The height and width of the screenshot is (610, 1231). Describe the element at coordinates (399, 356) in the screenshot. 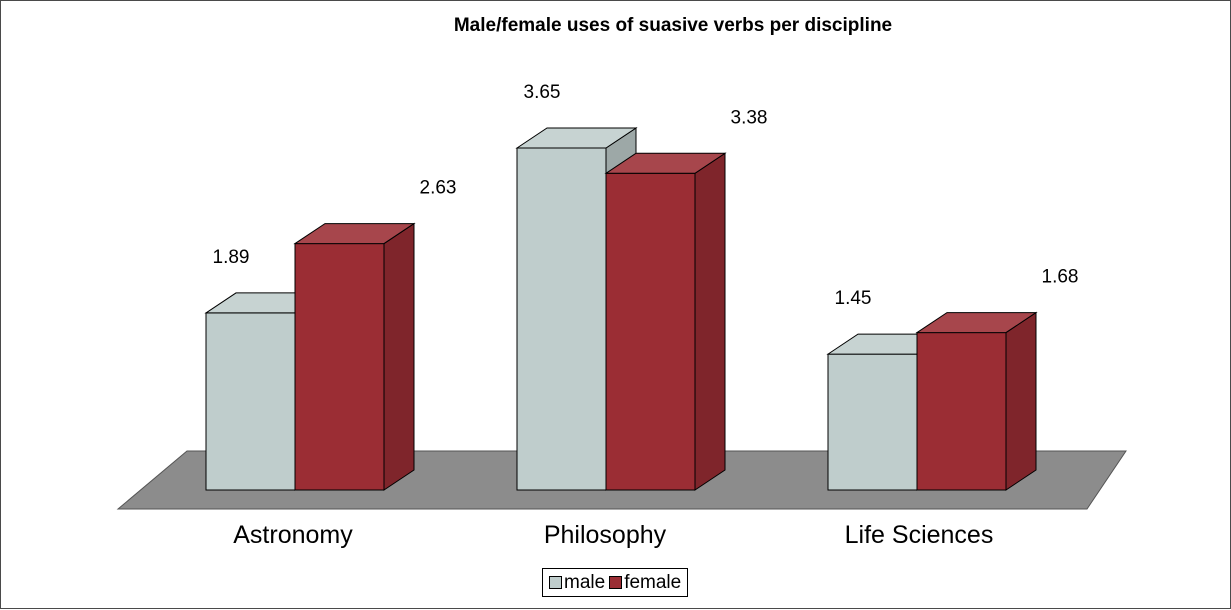

I see `bar-side-female-astronomy` at that location.